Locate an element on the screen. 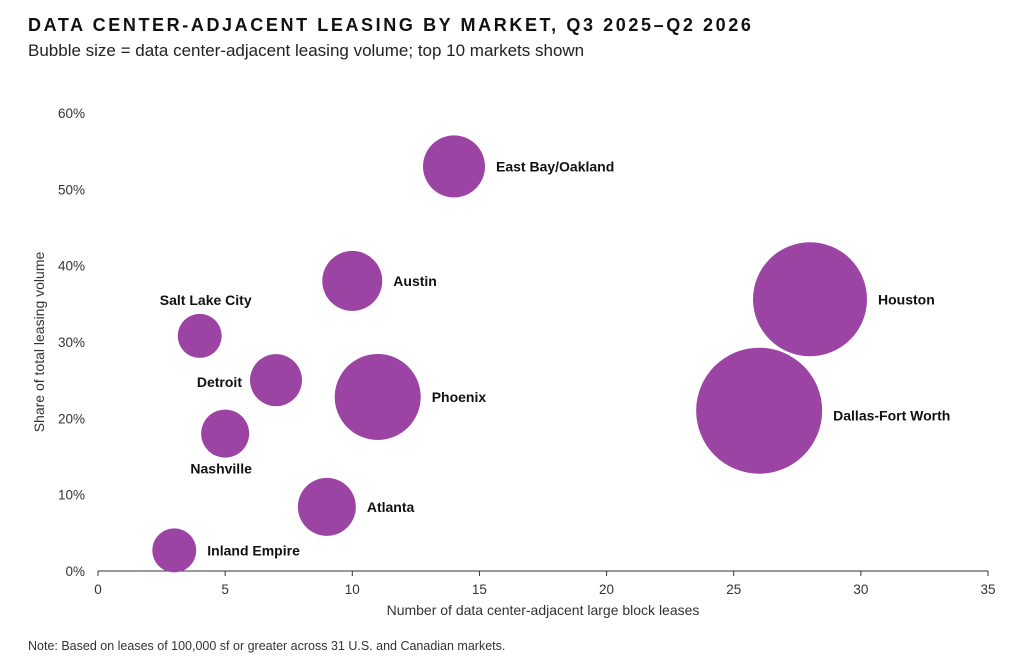 The height and width of the screenshot is (665, 1024). x-tick-label: 20 is located at coordinates (606, 589).